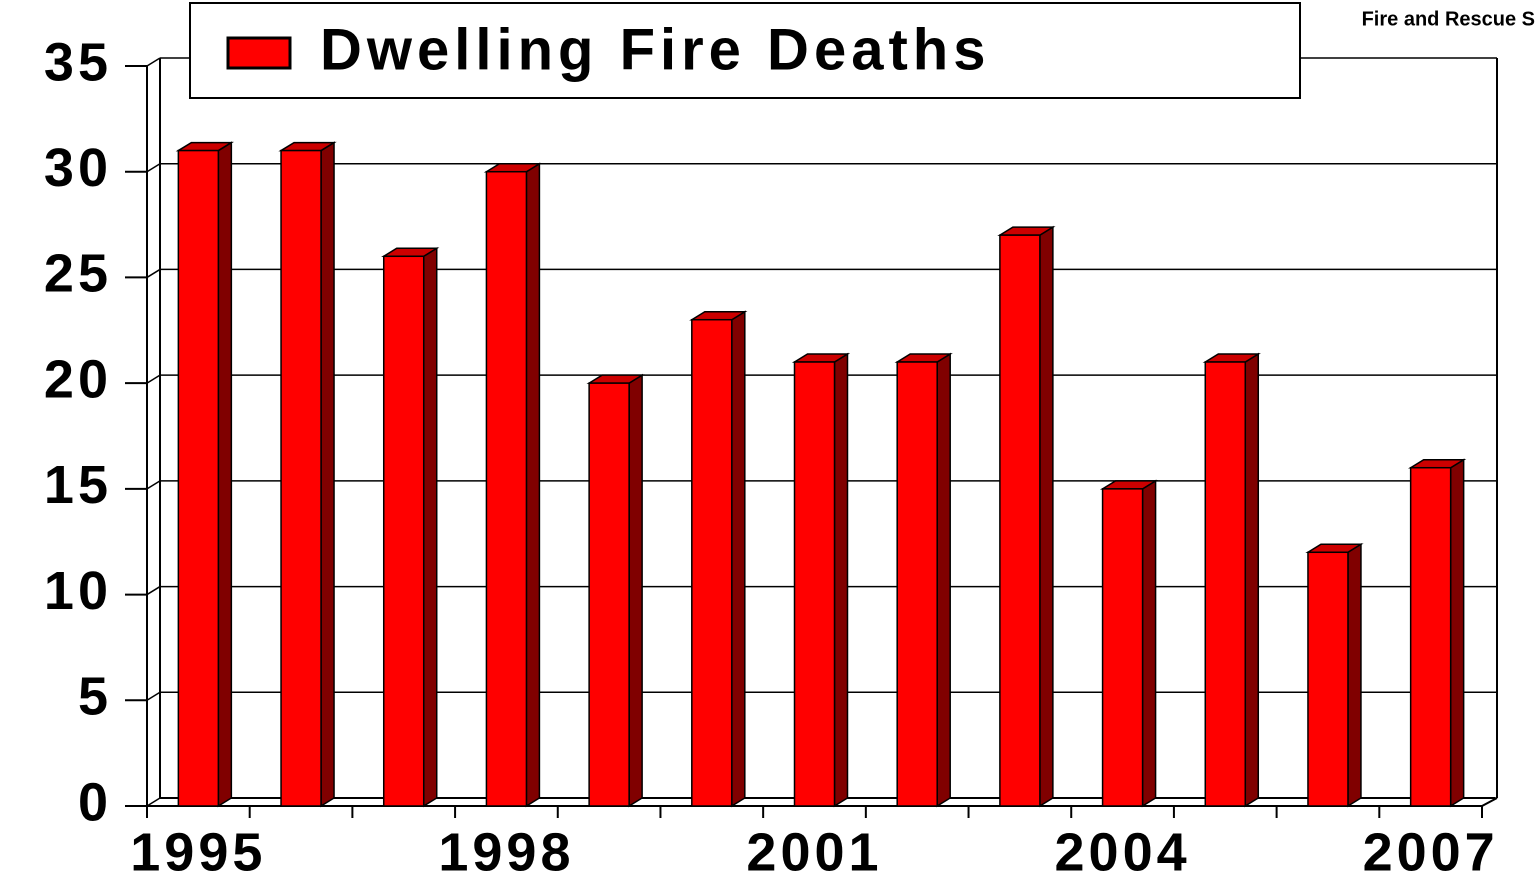  I want to click on legend-box, so click(745, 50).